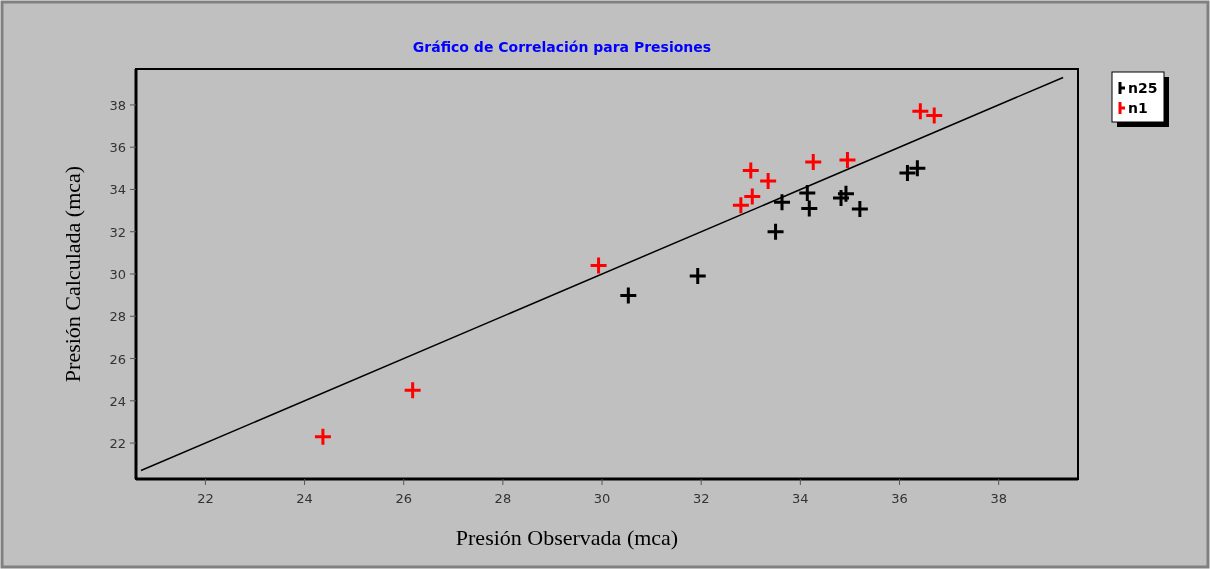 This screenshot has height=569, width=1210. Describe the element at coordinates (800, 498) in the screenshot. I see `x-tick-label: 34` at that location.